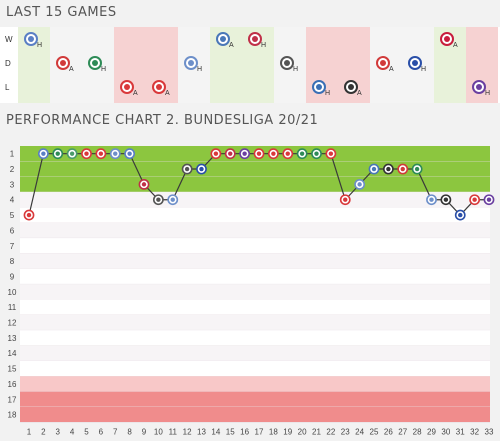 The image size is (500, 441). I want to click on x-tick-label: 25, so click(374, 431).